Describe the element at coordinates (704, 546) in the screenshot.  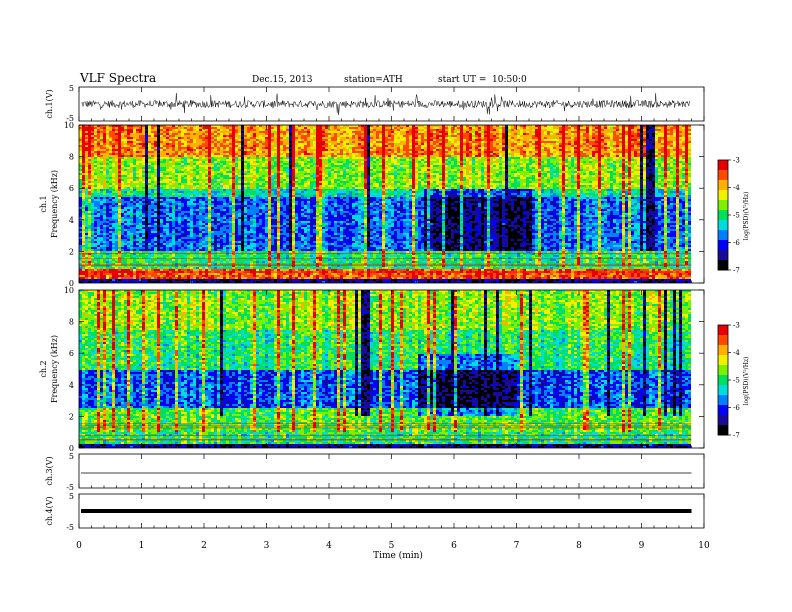
I see `time-tick-label: 10` at that location.